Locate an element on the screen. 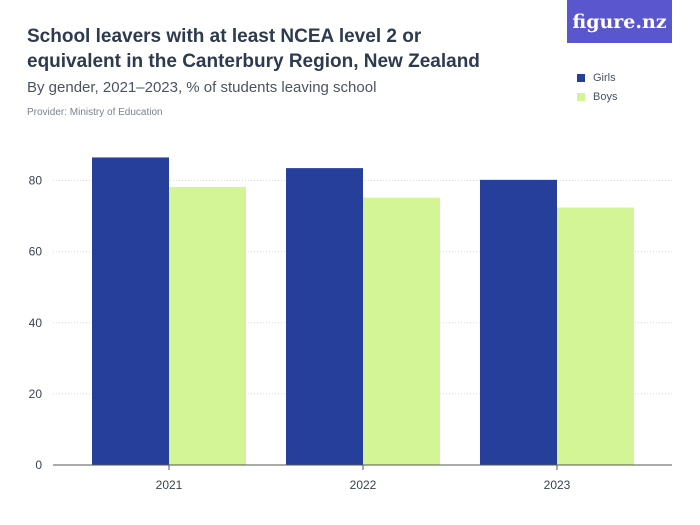 This screenshot has height=525, width=700. bar-boys-2023 is located at coordinates (595, 336).